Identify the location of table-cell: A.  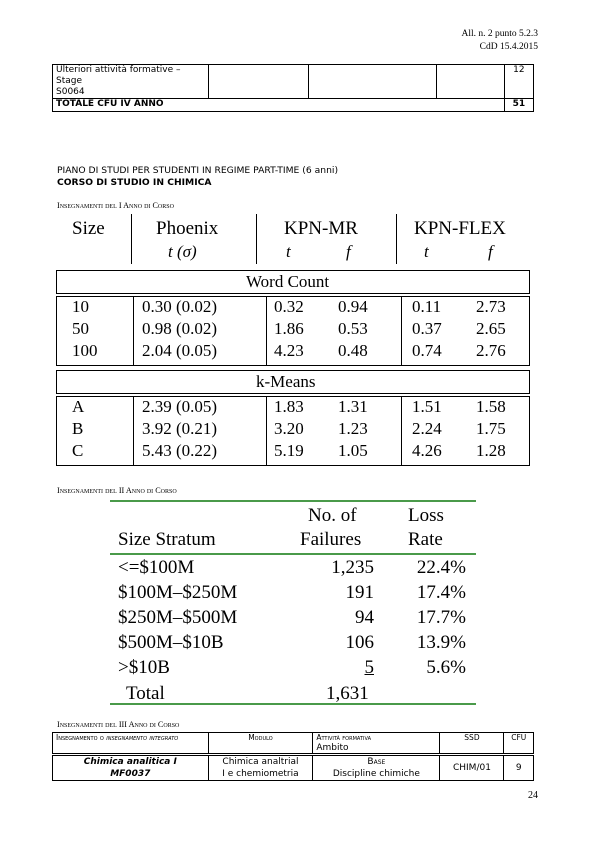
(78, 406).